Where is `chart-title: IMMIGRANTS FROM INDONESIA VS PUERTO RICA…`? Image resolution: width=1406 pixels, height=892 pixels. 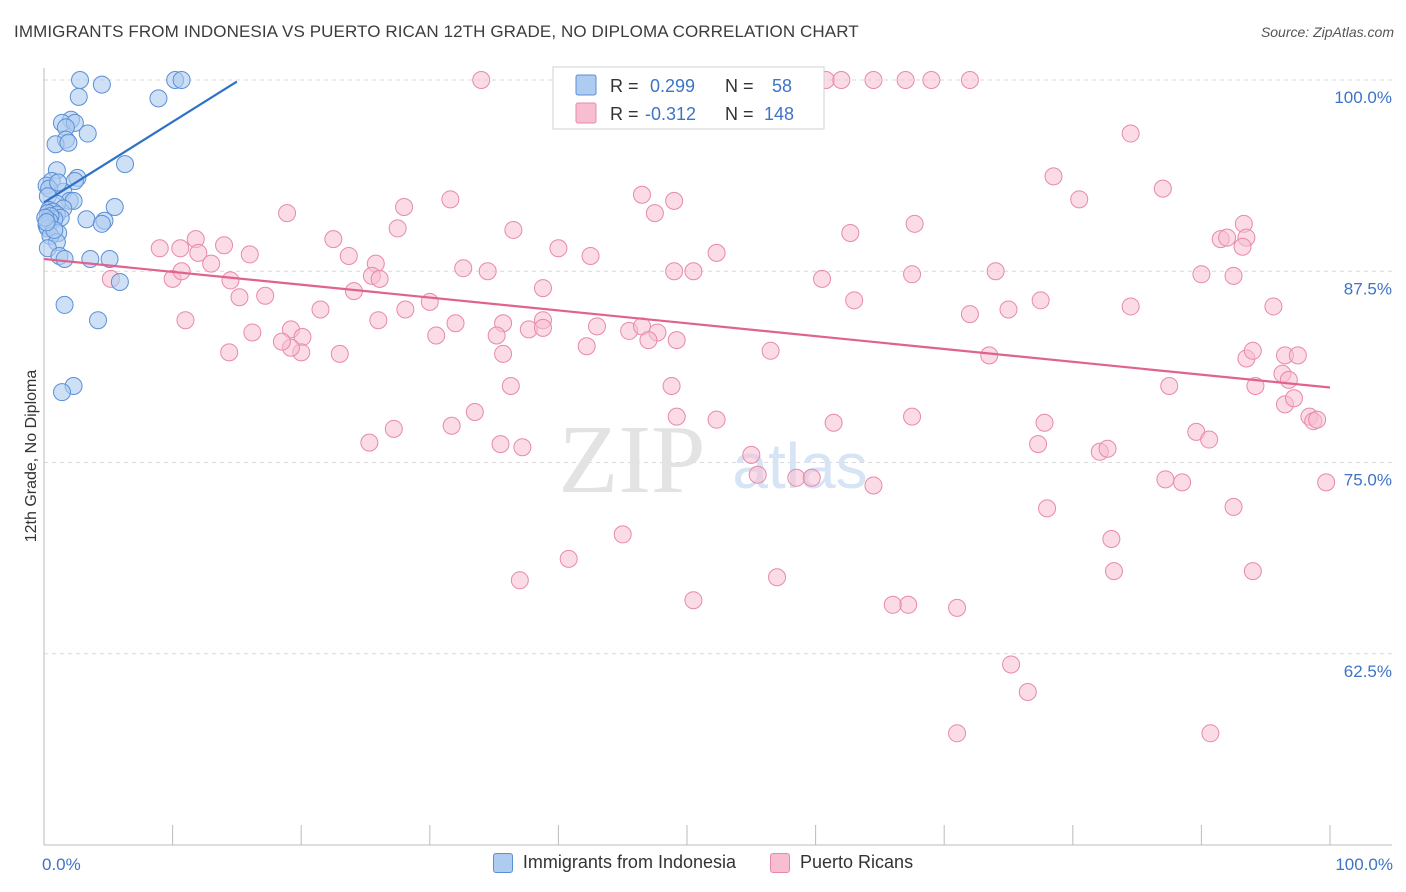 chart-title: IMMIGRANTS FROM INDONESIA VS PUERTO RICA… is located at coordinates (436, 31).